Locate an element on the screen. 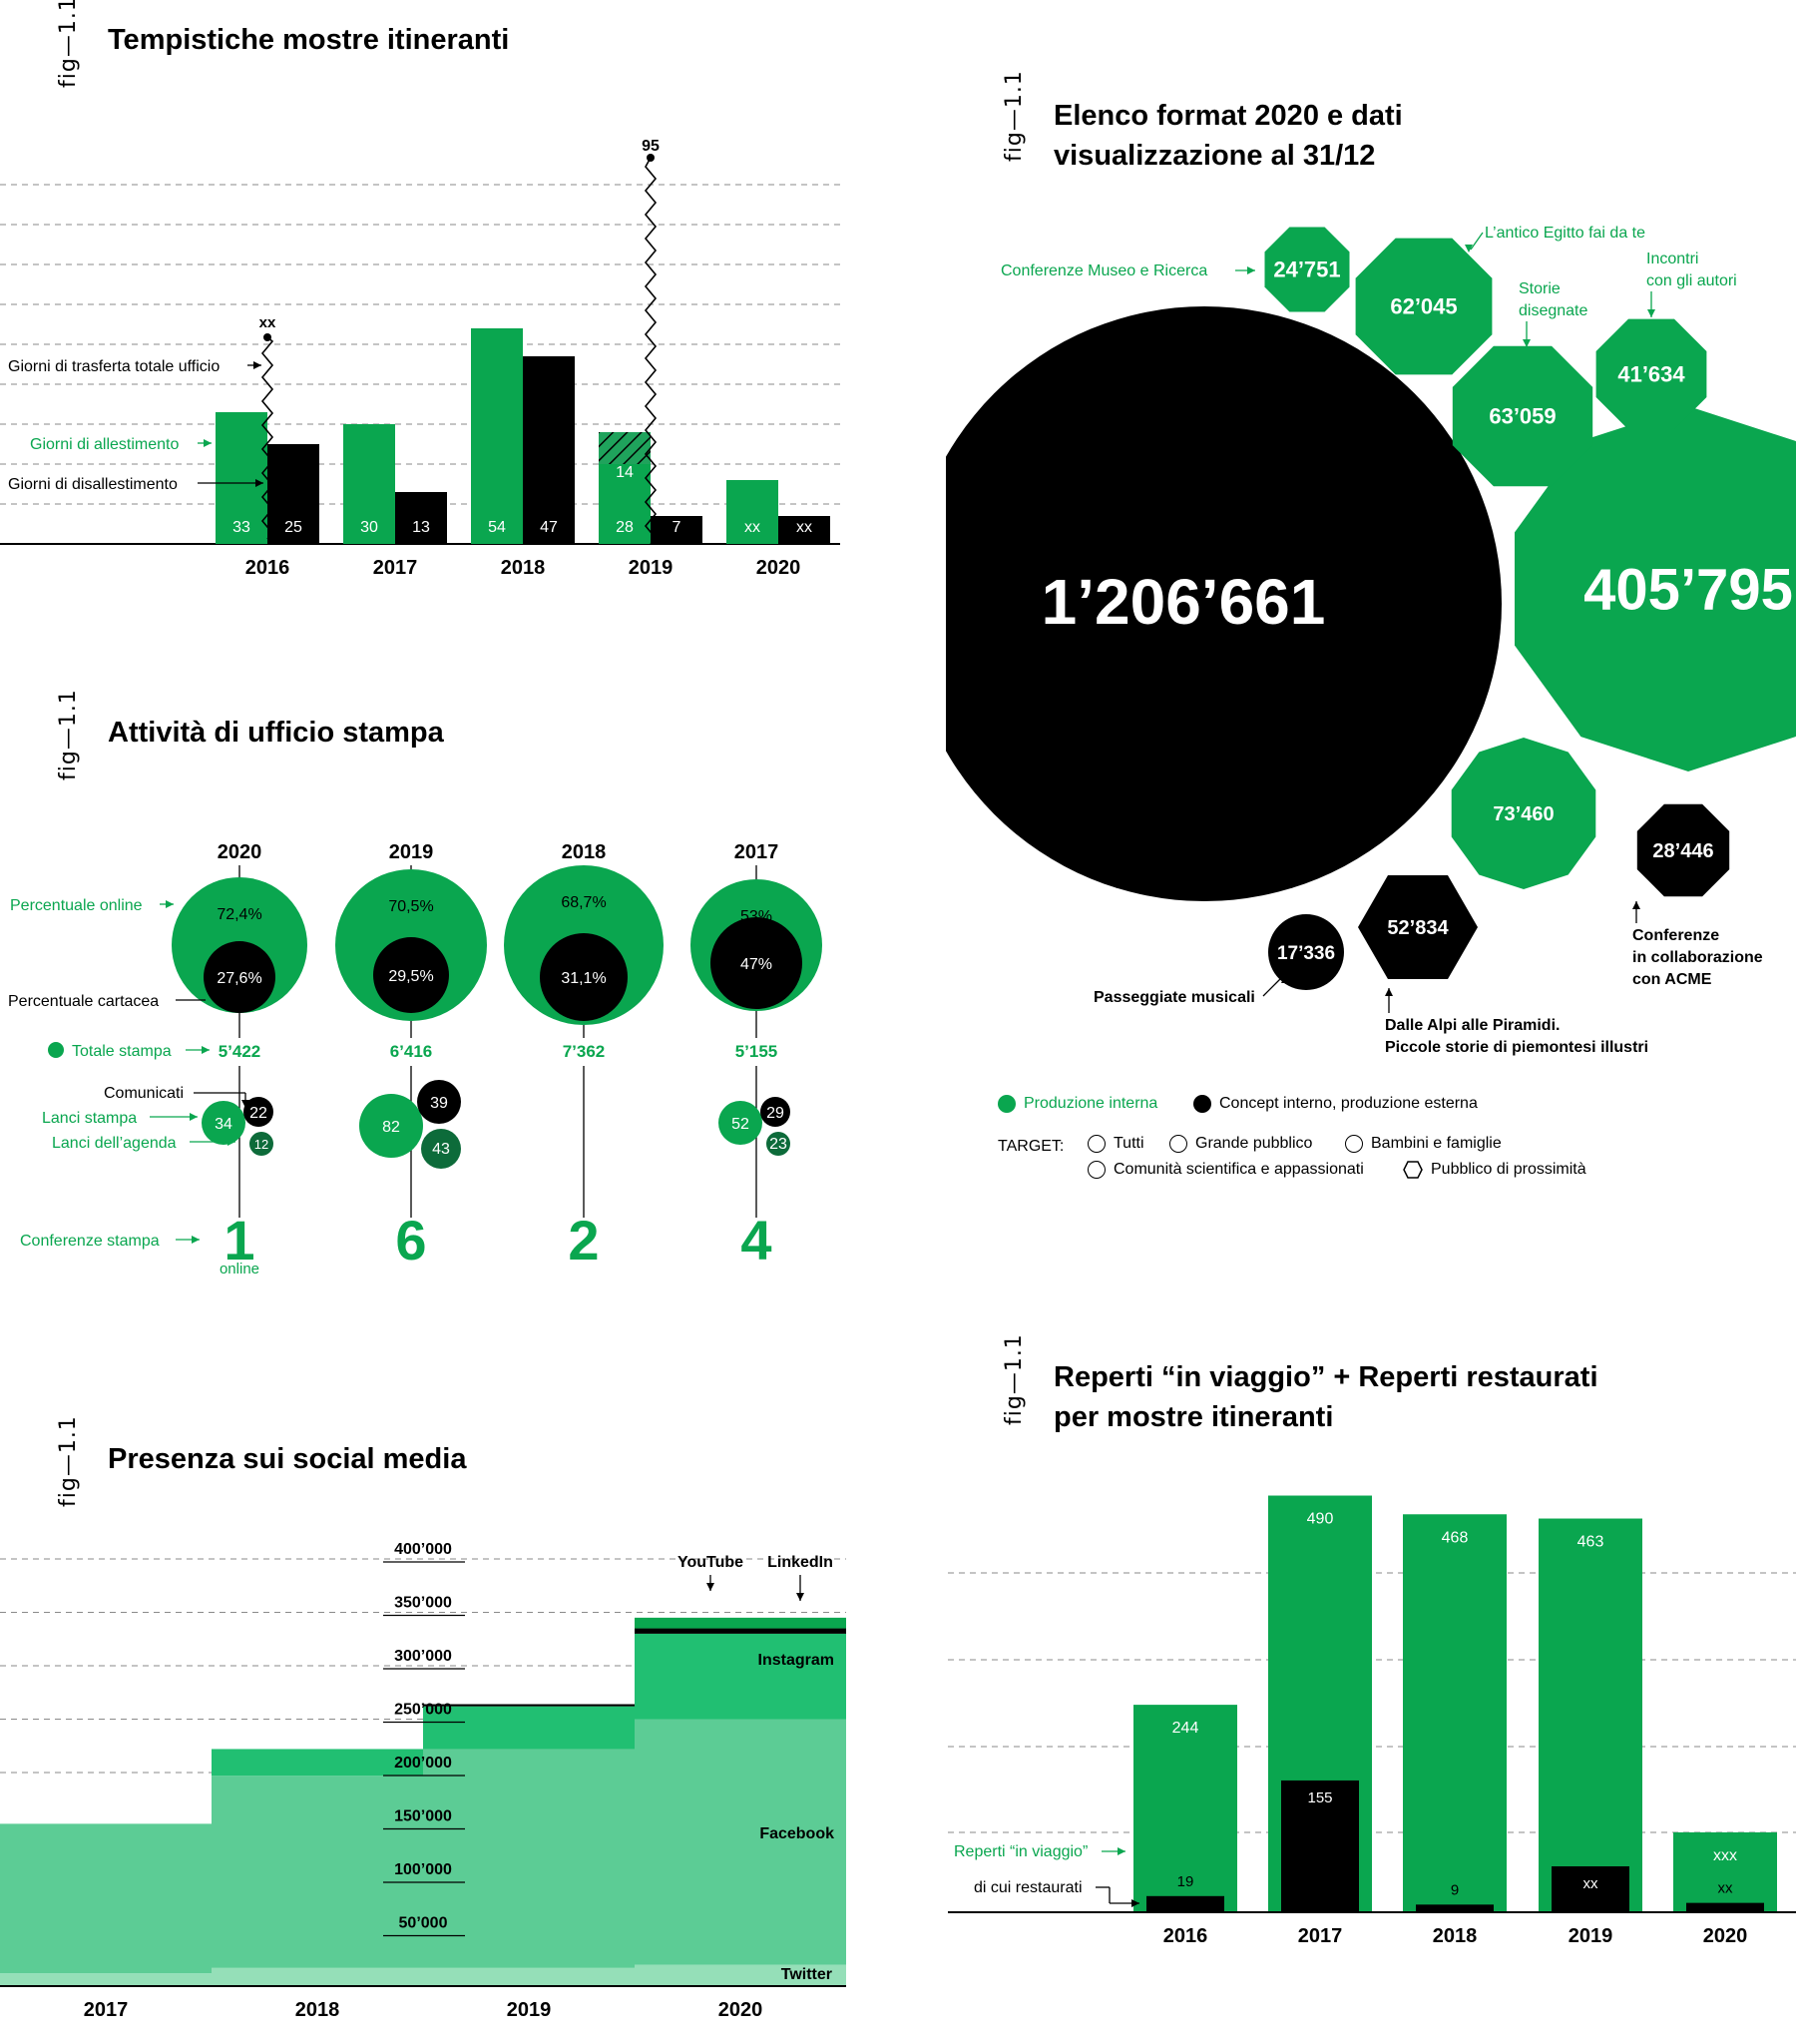 Image resolution: width=1796 pixels, height=2044 pixels. format-label: Passeggiate musicali is located at coordinates (1174, 997).